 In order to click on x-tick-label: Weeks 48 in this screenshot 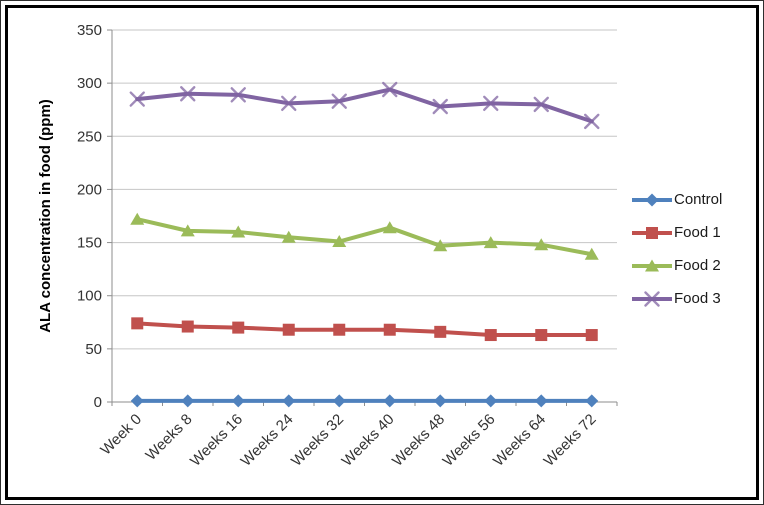, I will do `click(418, 440)`.